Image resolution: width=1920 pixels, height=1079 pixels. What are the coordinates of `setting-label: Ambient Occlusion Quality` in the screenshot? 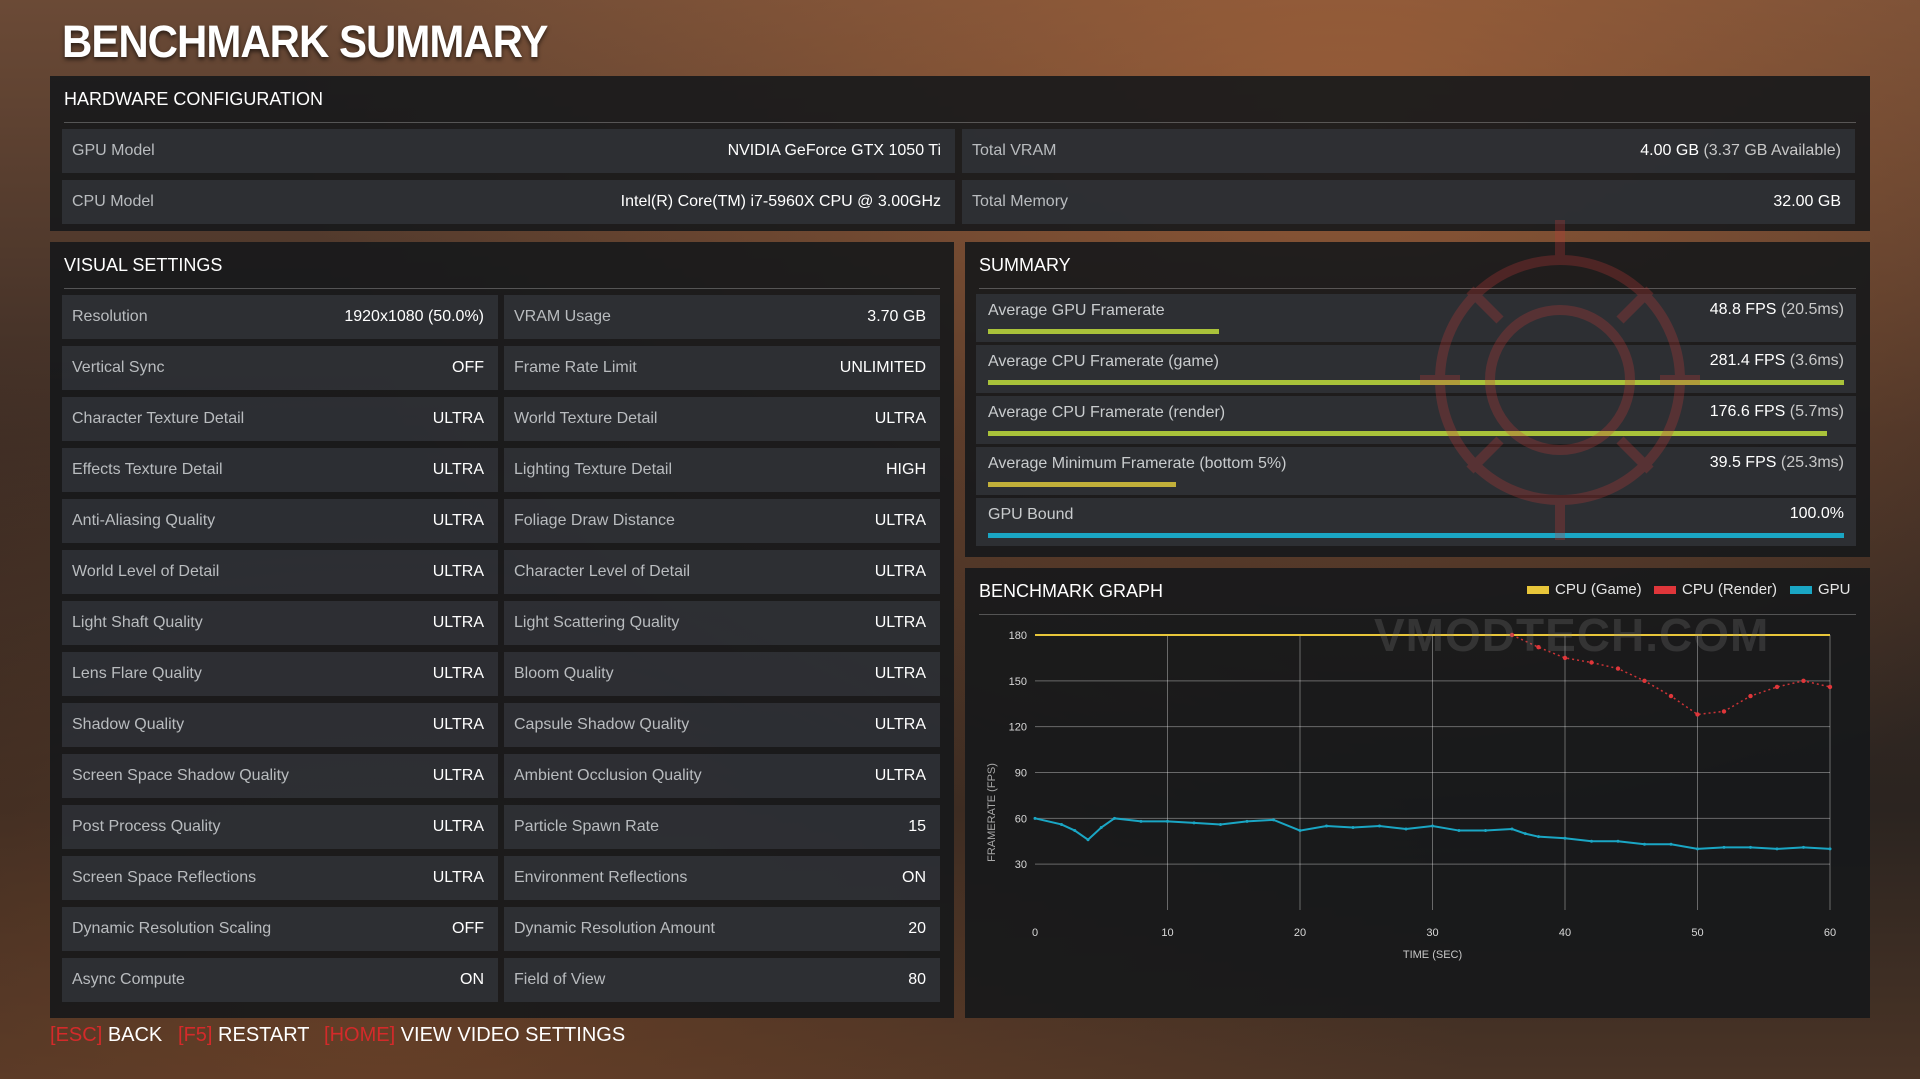 It's located at (608, 775).